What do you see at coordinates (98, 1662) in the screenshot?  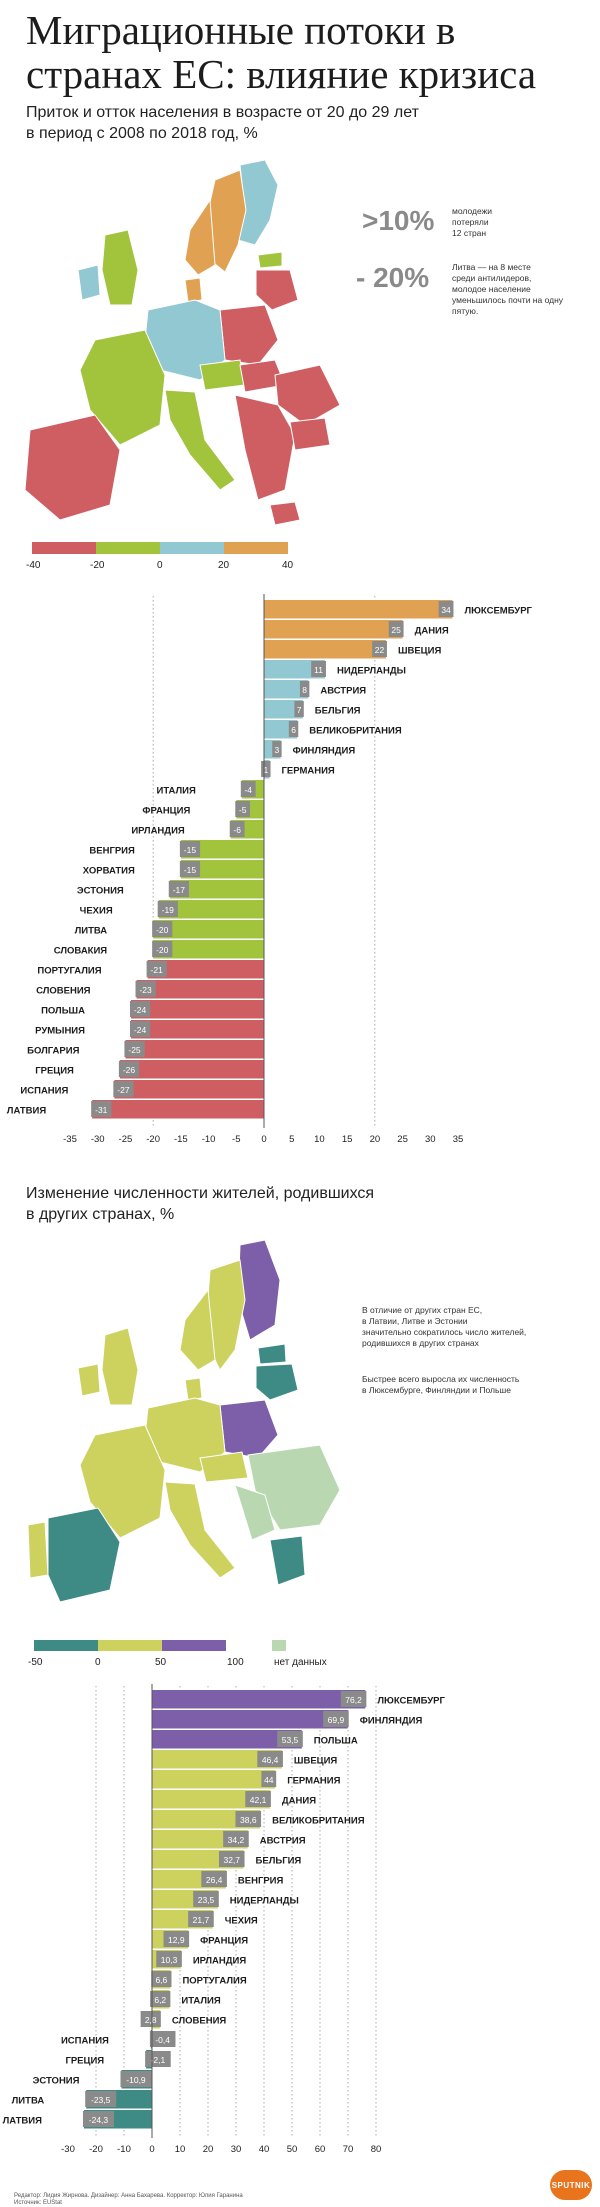 I see `legend-2-tick: 0` at bounding box center [98, 1662].